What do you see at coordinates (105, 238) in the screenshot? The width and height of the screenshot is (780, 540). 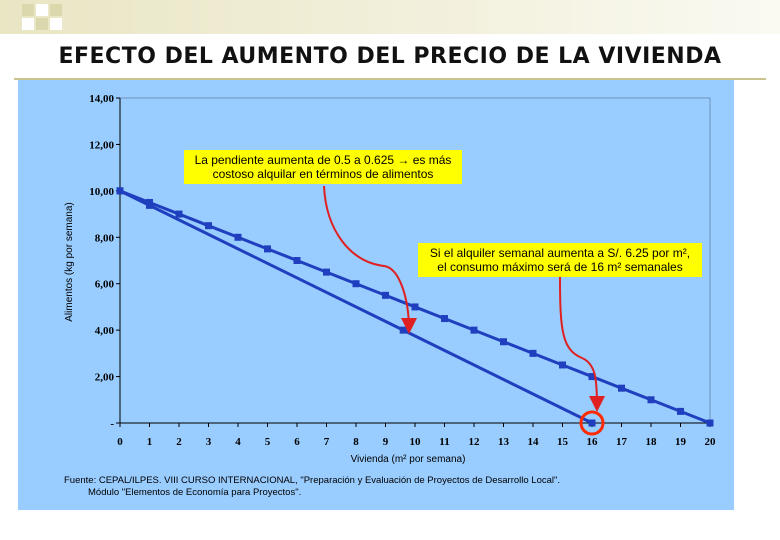 I see `y-tick-label: 8,00` at bounding box center [105, 238].